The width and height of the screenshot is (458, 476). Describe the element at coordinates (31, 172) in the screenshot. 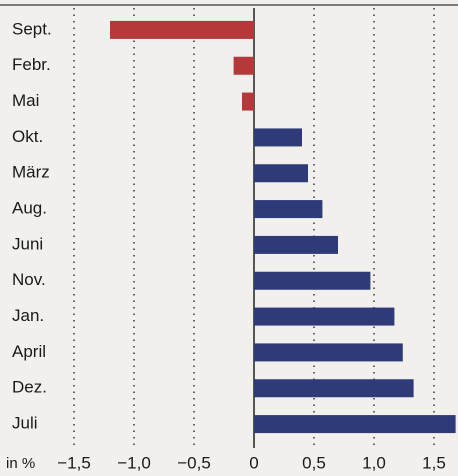

I see `y-tick-label: März` at that location.